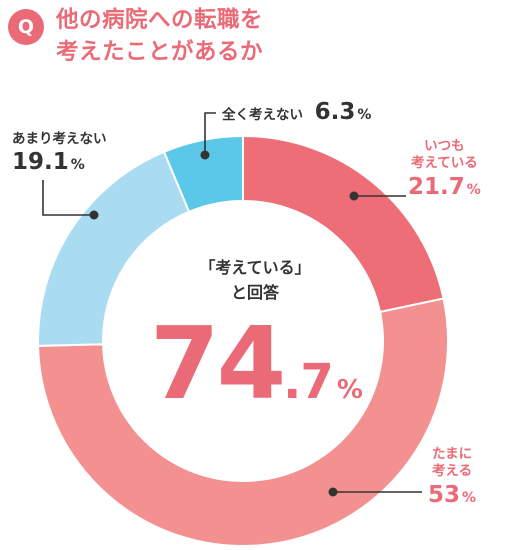  What do you see at coordinates (364, 115) in the screenshot?
I see `unit-never: %` at bounding box center [364, 115].